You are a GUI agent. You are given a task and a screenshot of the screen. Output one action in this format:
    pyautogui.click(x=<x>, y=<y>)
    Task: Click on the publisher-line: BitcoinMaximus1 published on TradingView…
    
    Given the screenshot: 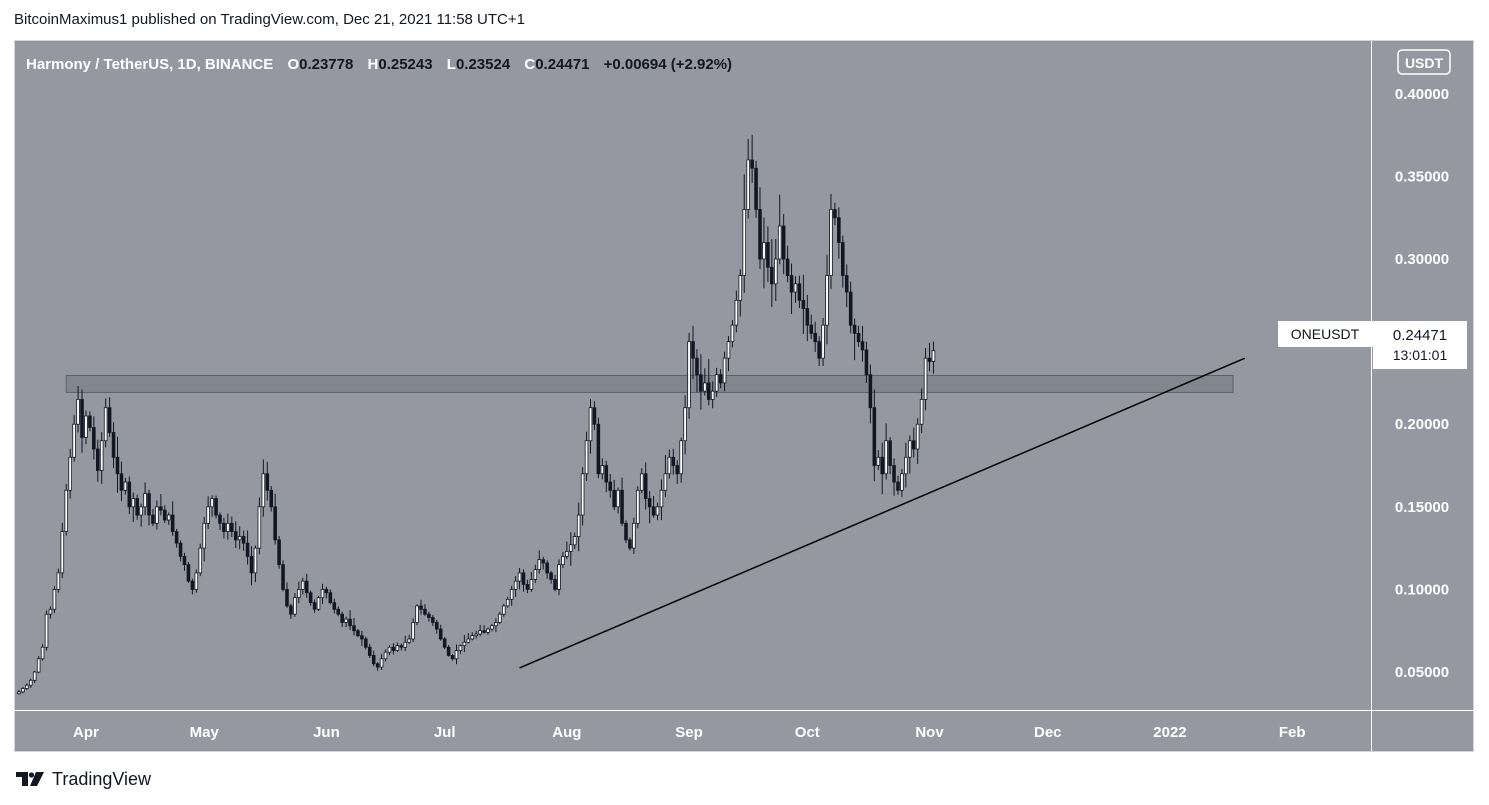 What is the action you would take?
    pyautogui.click(x=269, y=19)
    